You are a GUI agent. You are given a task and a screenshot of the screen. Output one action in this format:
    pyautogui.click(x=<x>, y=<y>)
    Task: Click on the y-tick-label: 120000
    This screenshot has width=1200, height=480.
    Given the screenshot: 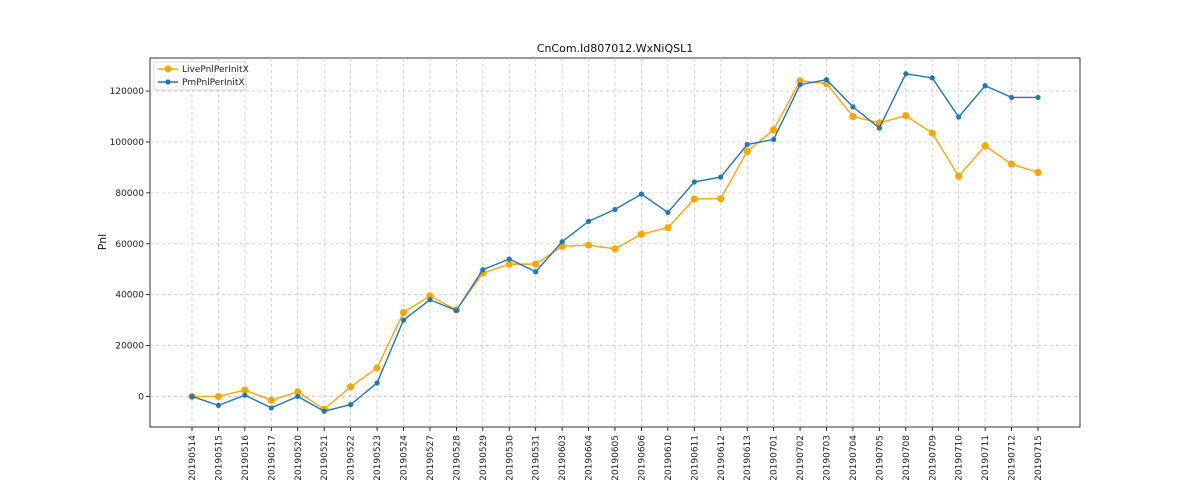 What is the action you would take?
    pyautogui.click(x=127, y=92)
    